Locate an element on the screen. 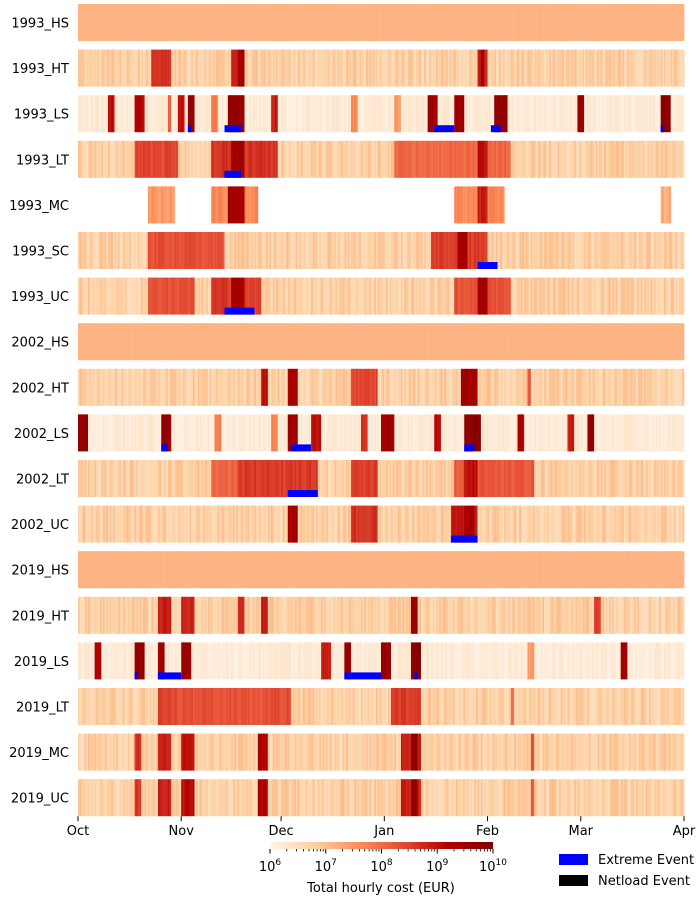  row-2002_LT: 2002_LT is located at coordinates (350, 478).